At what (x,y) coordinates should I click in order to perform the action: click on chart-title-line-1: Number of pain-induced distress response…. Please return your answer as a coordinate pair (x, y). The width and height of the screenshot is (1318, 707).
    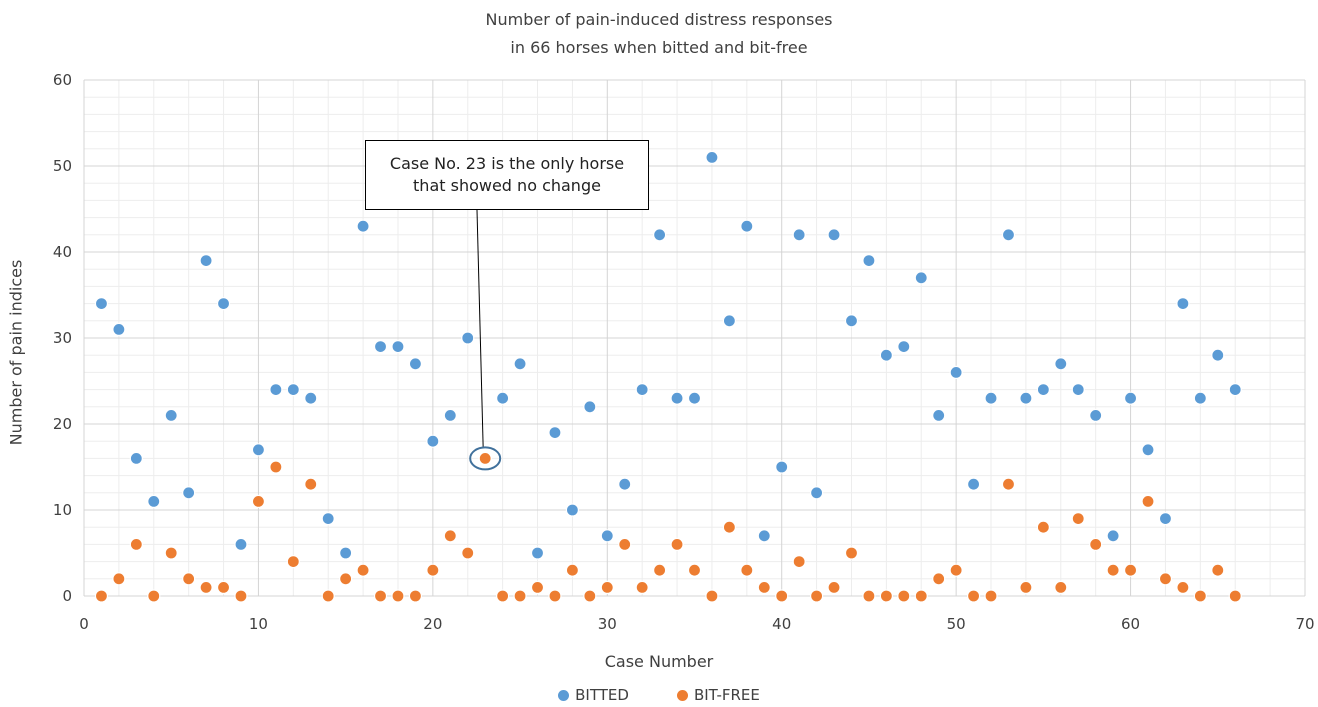
    Looking at the image, I should click on (659, 19).